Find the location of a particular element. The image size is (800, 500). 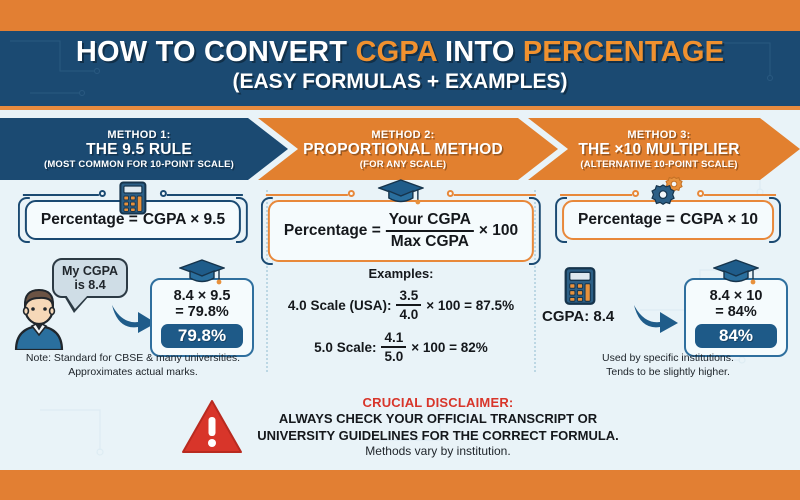

method-1-column: Percentage = CGPA × 9.5 My CGP is located at coordinates (133, 281).